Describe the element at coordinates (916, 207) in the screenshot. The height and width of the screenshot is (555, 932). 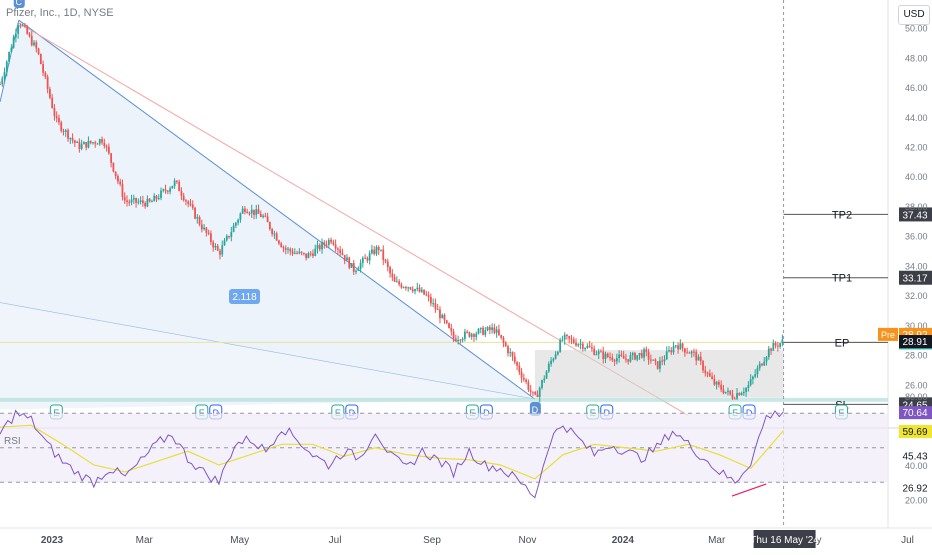
I see `price-tick: 38.00` at that location.